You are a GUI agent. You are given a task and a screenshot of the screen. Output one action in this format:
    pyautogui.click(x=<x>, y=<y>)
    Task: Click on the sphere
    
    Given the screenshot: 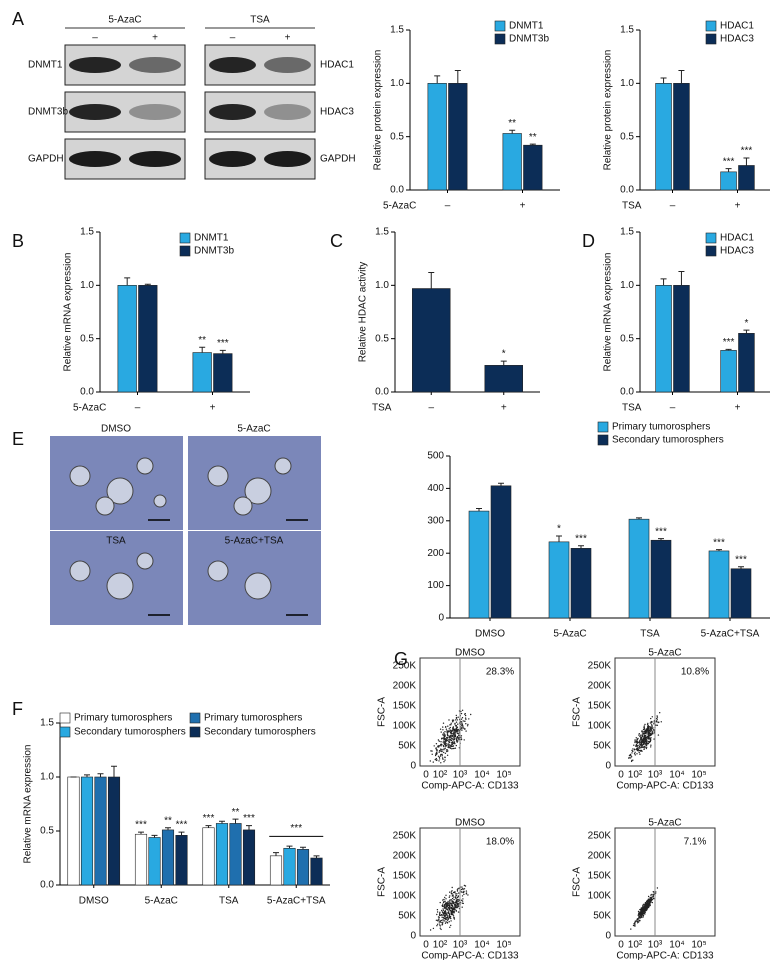 What is the action you would take?
    pyautogui.click(x=218, y=571)
    